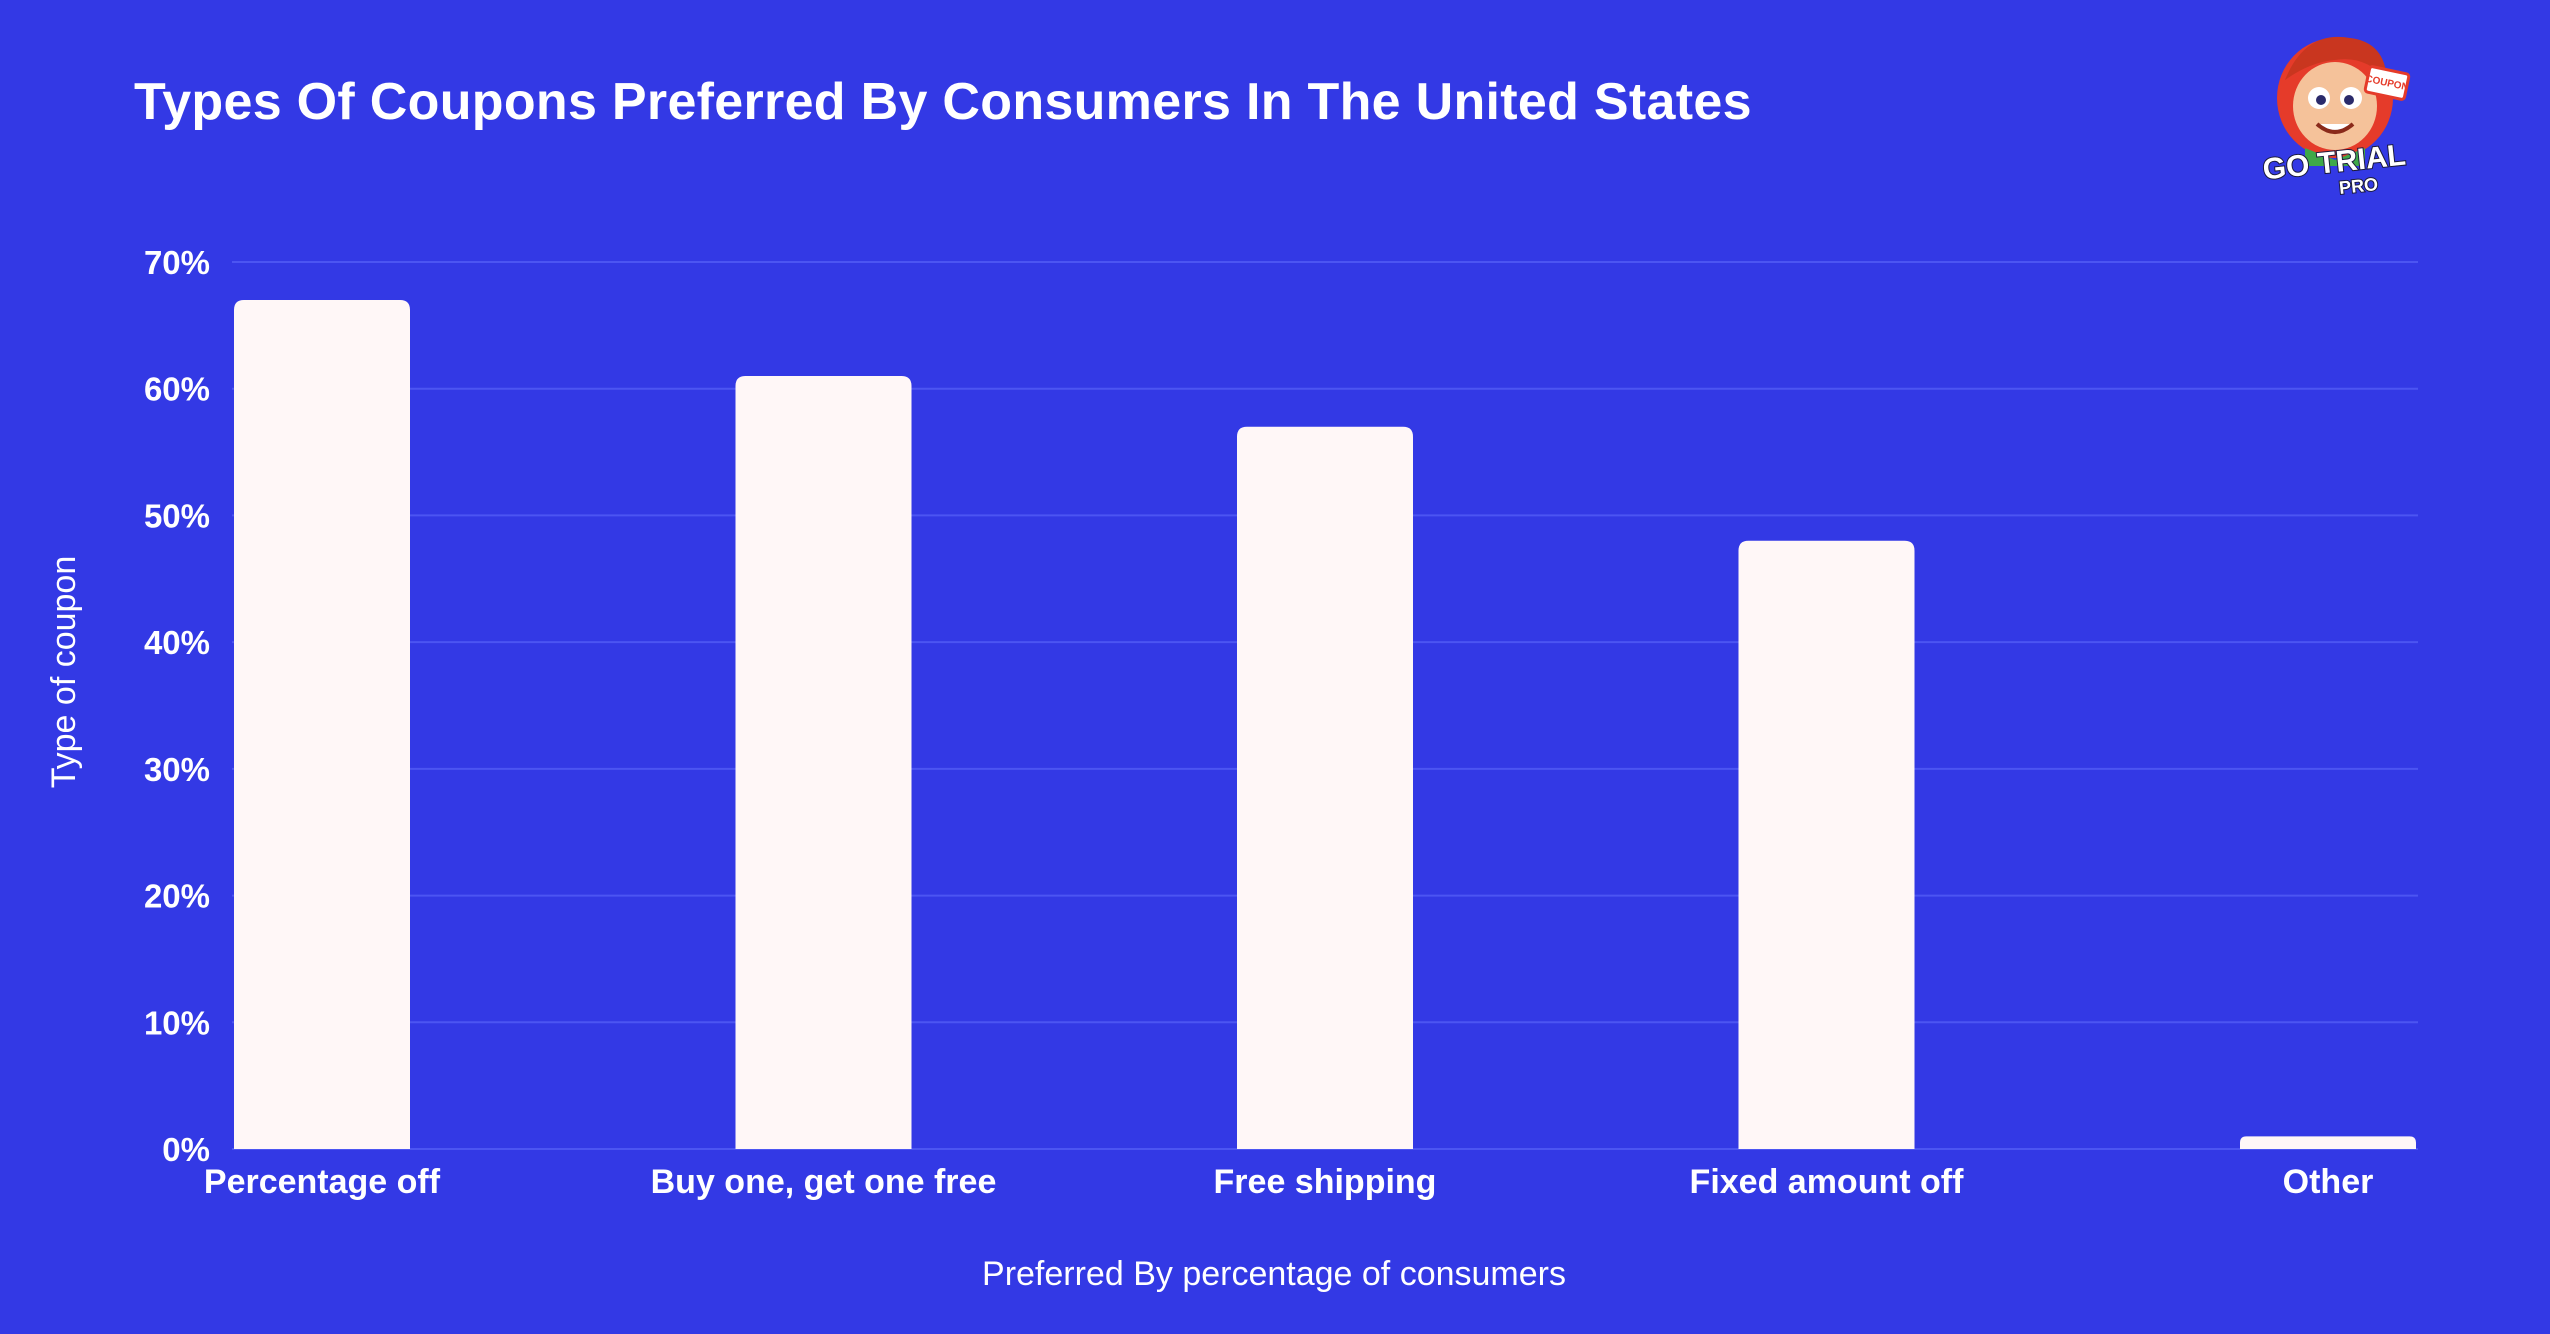  What do you see at coordinates (1325, 787) in the screenshot?
I see `bar-free-shipping` at bounding box center [1325, 787].